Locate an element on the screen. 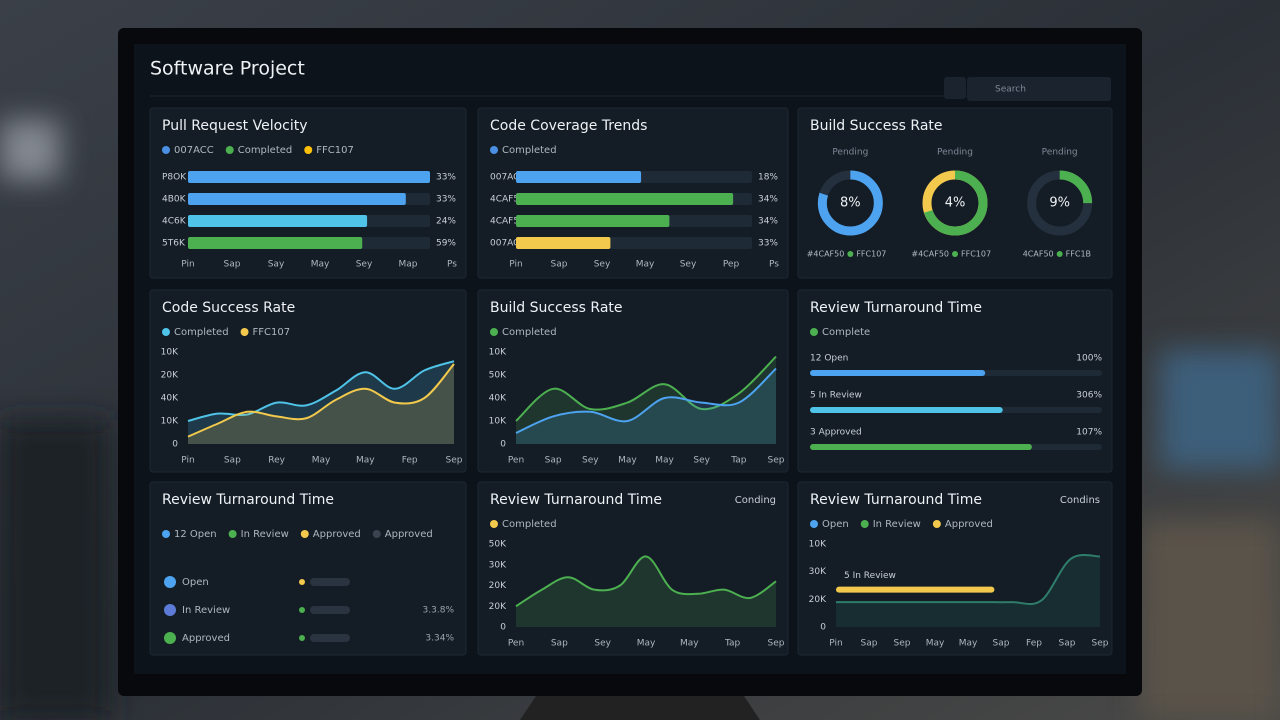 The width and height of the screenshot is (1280, 720). legend-label: 007ACC is located at coordinates (194, 150).